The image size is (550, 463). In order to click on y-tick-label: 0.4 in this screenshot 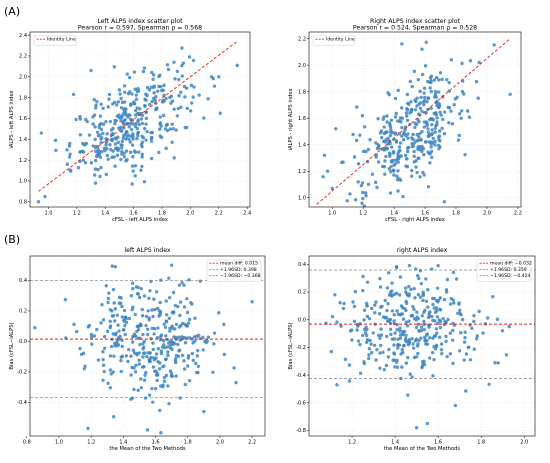, I will do `click(23, 281)`.